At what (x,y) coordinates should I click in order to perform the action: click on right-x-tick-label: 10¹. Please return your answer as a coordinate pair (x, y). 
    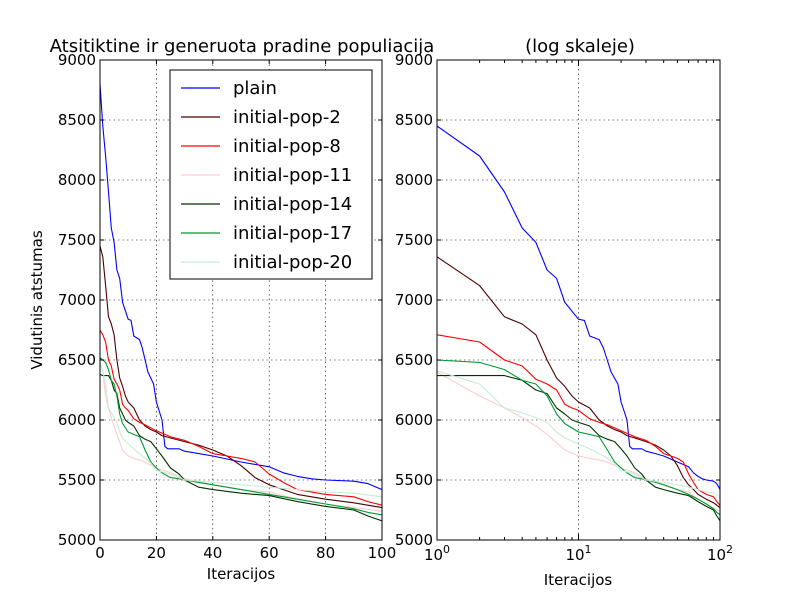
    Looking at the image, I should click on (578, 553).